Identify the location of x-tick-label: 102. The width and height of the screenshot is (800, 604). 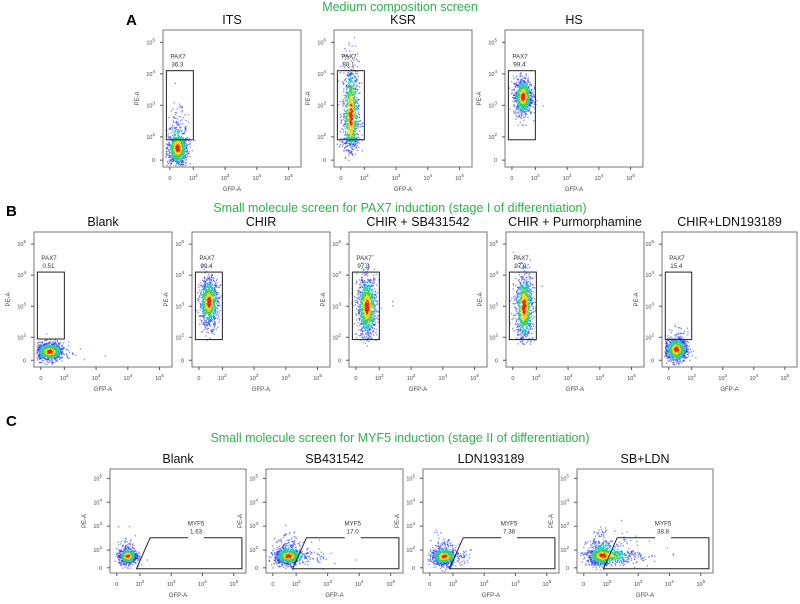
(364, 177).